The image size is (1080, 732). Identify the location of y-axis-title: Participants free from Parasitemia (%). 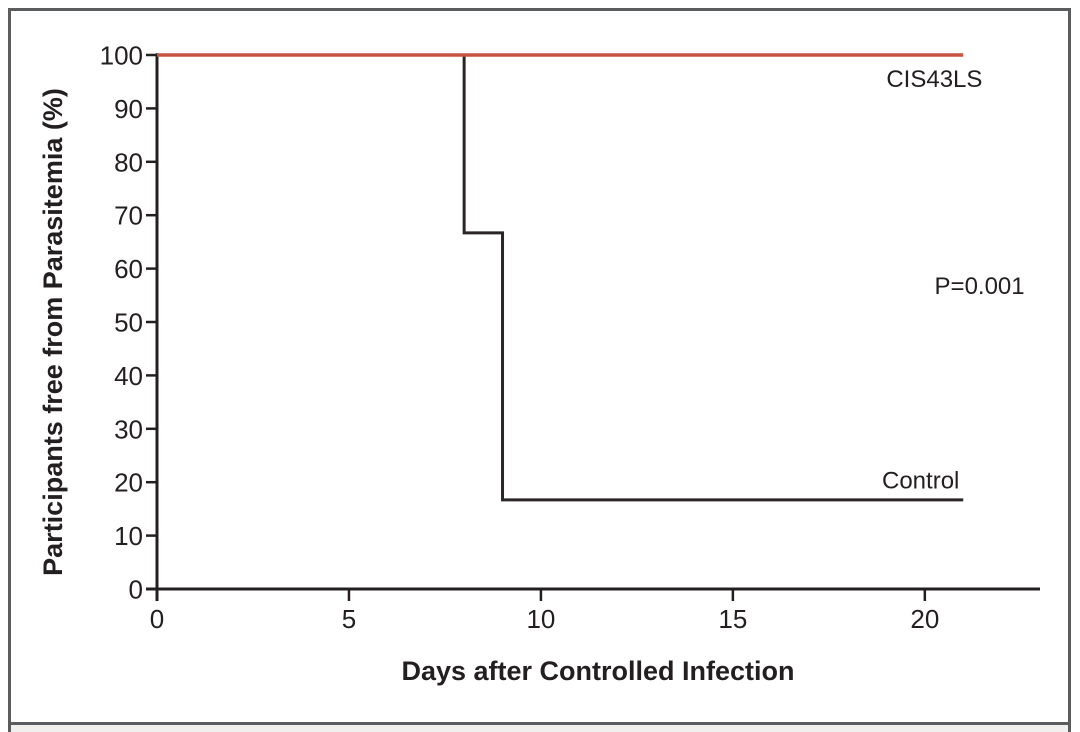
(53, 332).